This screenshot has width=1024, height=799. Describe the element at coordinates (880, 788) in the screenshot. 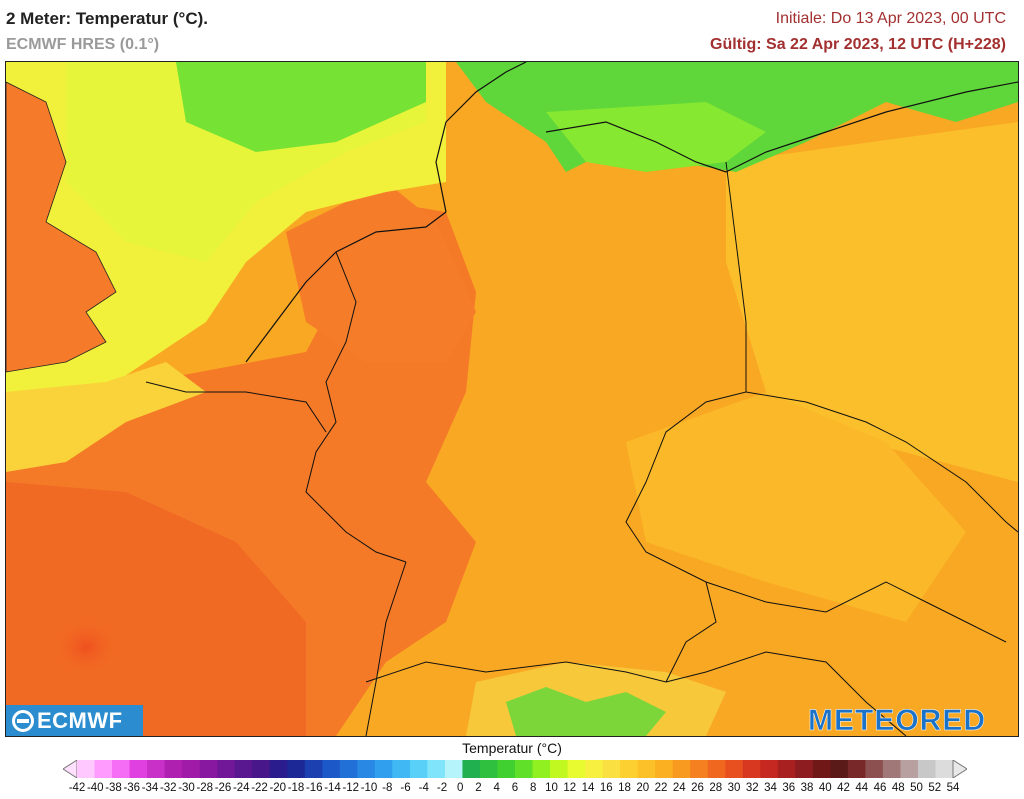

I see `legend-tick-label: 46` at that location.